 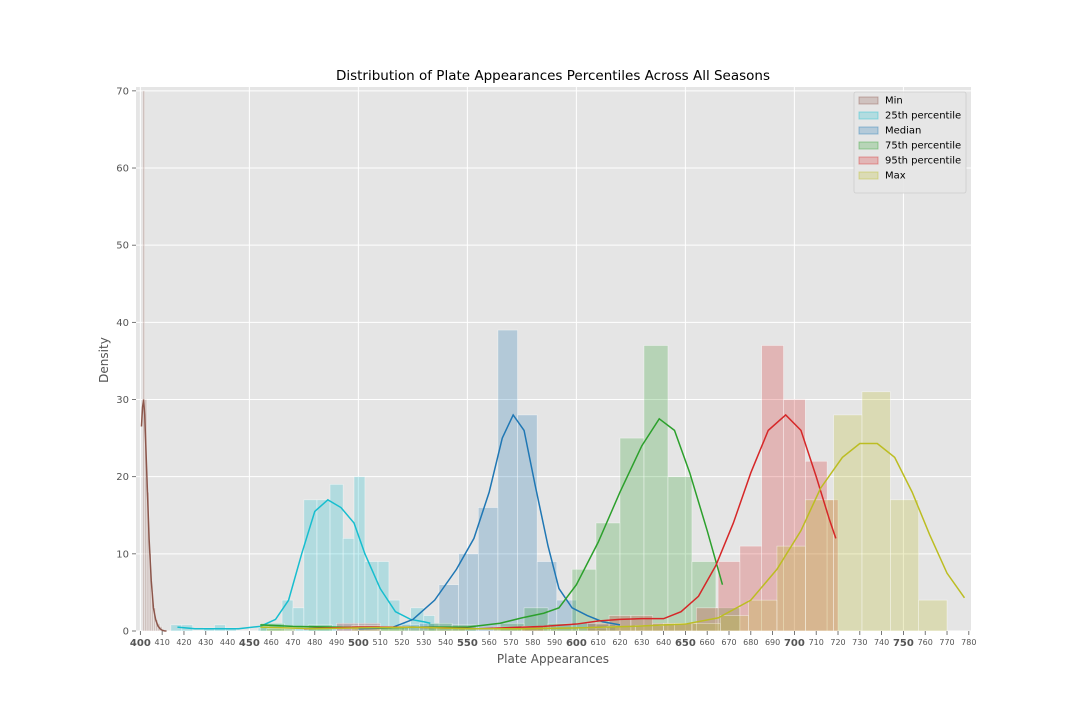 What do you see at coordinates (663, 642) in the screenshot?
I see `x-tick-label: 640` at bounding box center [663, 642].